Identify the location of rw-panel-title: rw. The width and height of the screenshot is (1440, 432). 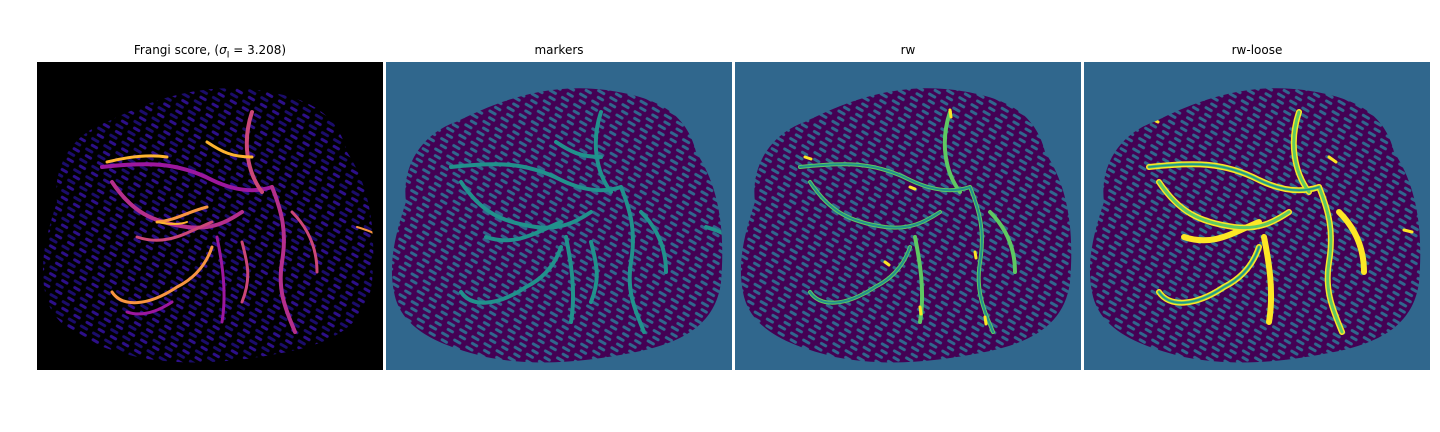
(908, 50).